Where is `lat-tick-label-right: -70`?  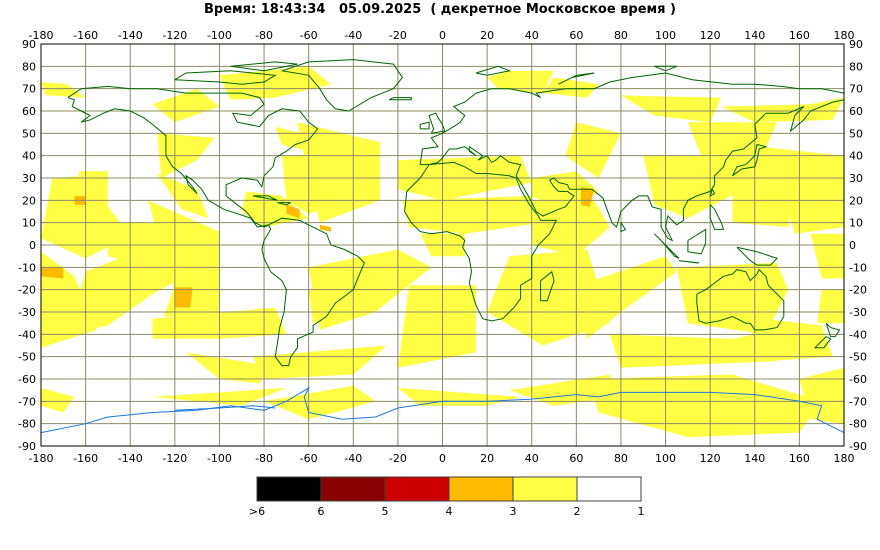
lat-tick-label-right: -70 is located at coordinates (858, 401).